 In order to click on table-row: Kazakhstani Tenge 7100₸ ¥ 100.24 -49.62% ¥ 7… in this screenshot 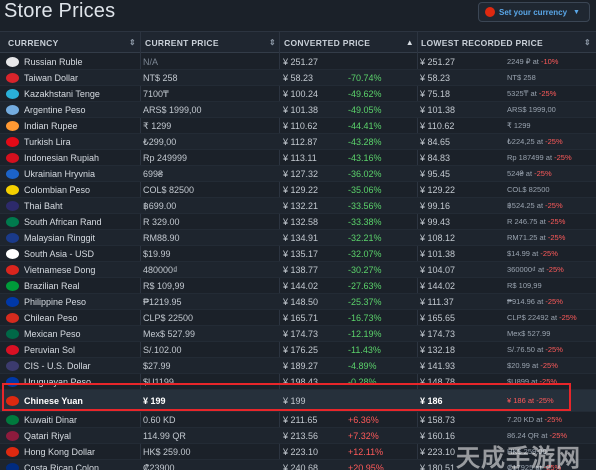, I will do `click(298, 94)`.